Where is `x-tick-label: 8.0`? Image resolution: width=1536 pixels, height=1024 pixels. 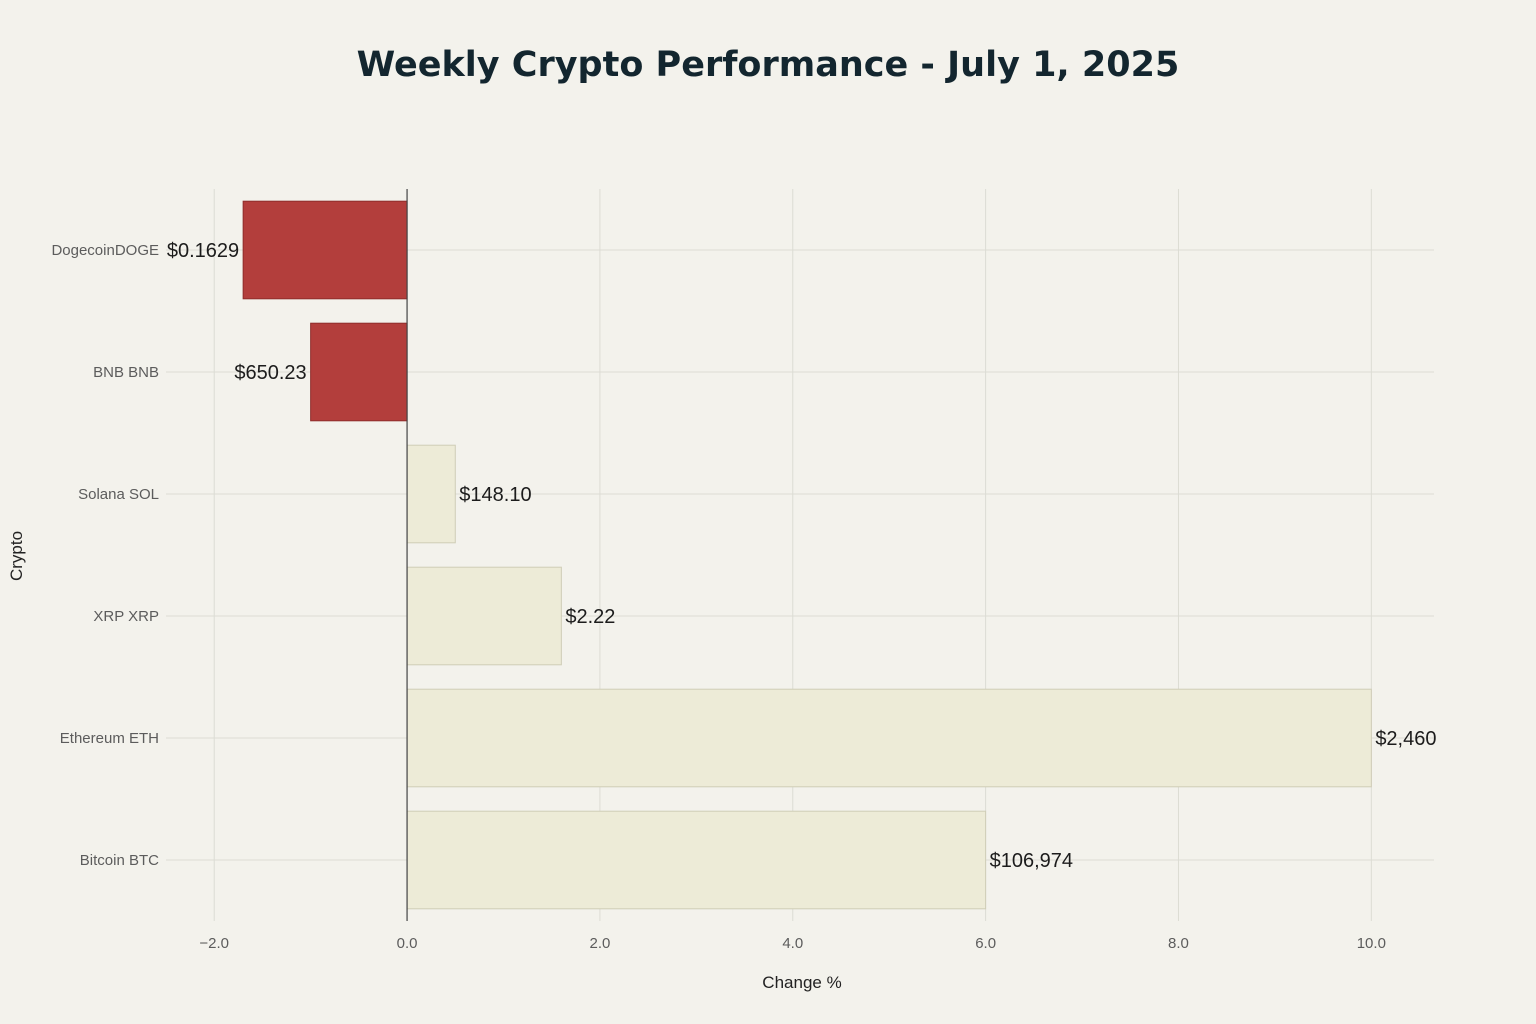 x-tick-label: 8.0 is located at coordinates (1178, 943).